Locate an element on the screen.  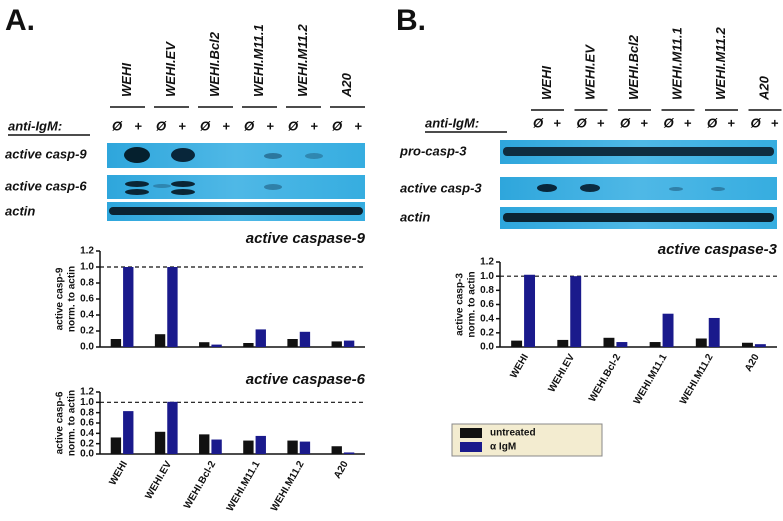
chart-title: active caspase-3 is located at coordinates (718, 249).